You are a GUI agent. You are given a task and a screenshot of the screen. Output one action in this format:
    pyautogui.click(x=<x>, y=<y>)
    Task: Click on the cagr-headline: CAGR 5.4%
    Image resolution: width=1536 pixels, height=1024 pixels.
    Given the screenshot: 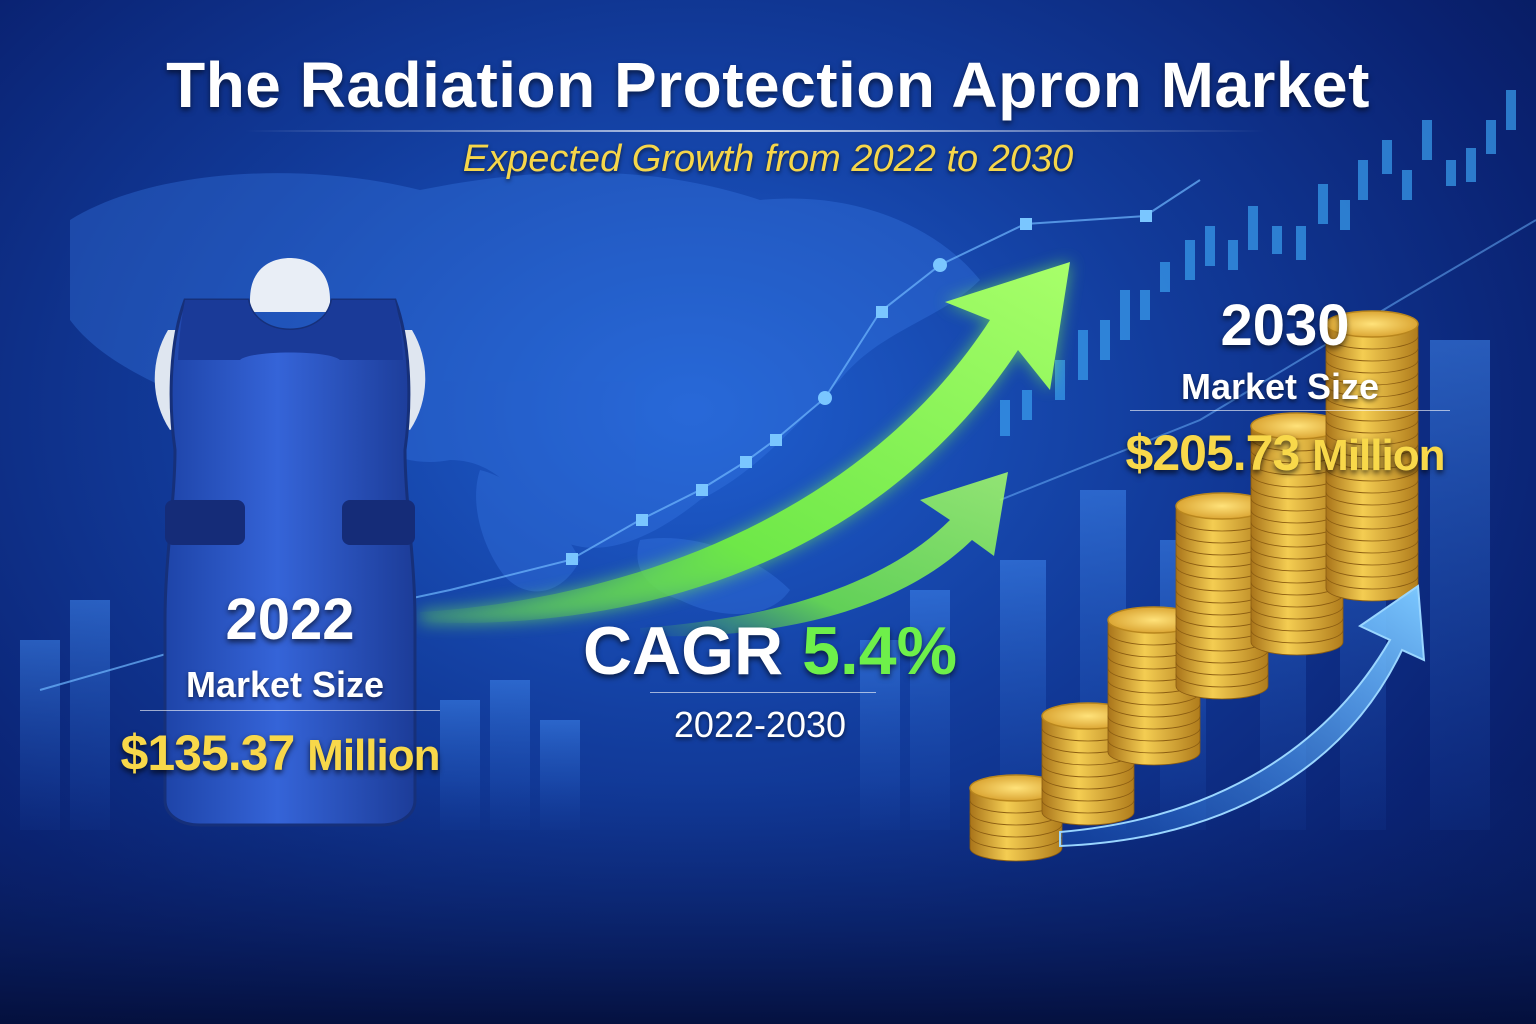 What is the action you would take?
    pyautogui.click(x=770, y=651)
    